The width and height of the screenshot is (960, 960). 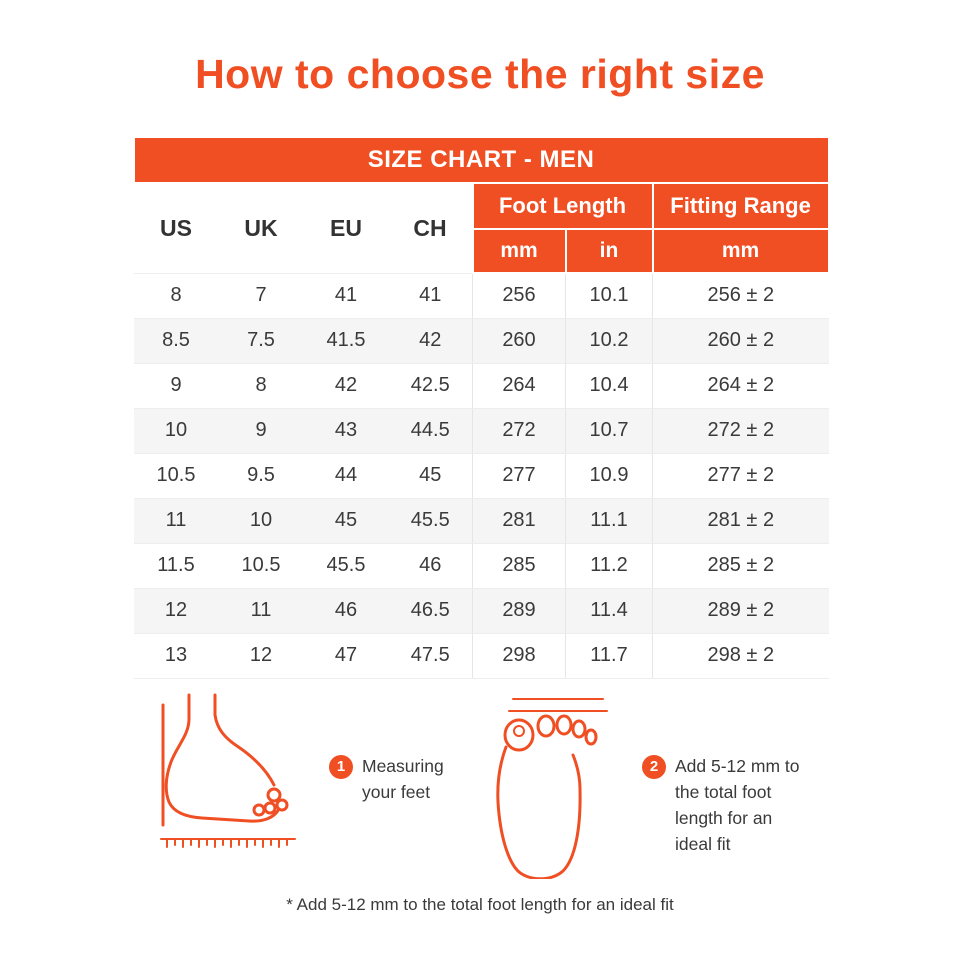 What do you see at coordinates (740, 341) in the screenshot?
I see `table-cell: 260 ± 2` at bounding box center [740, 341].